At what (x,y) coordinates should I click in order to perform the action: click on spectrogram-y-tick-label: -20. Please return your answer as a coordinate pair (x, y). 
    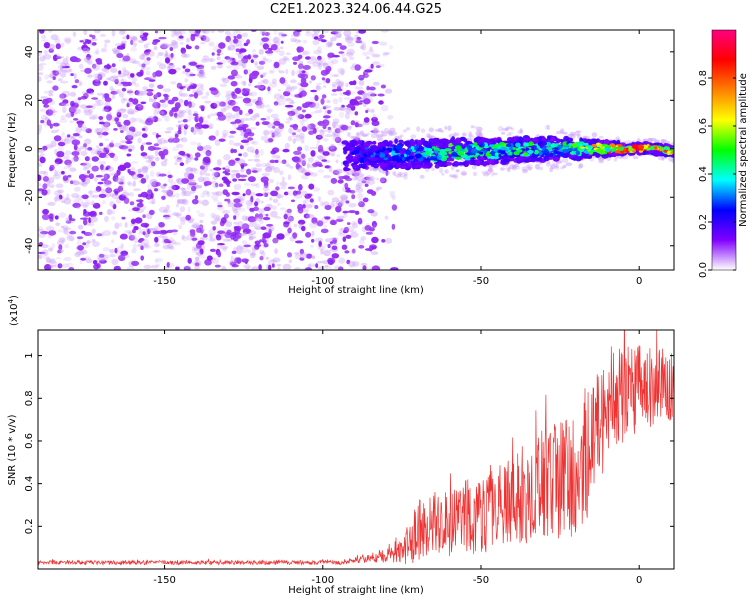
    Looking at the image, I should click on (29, 197).